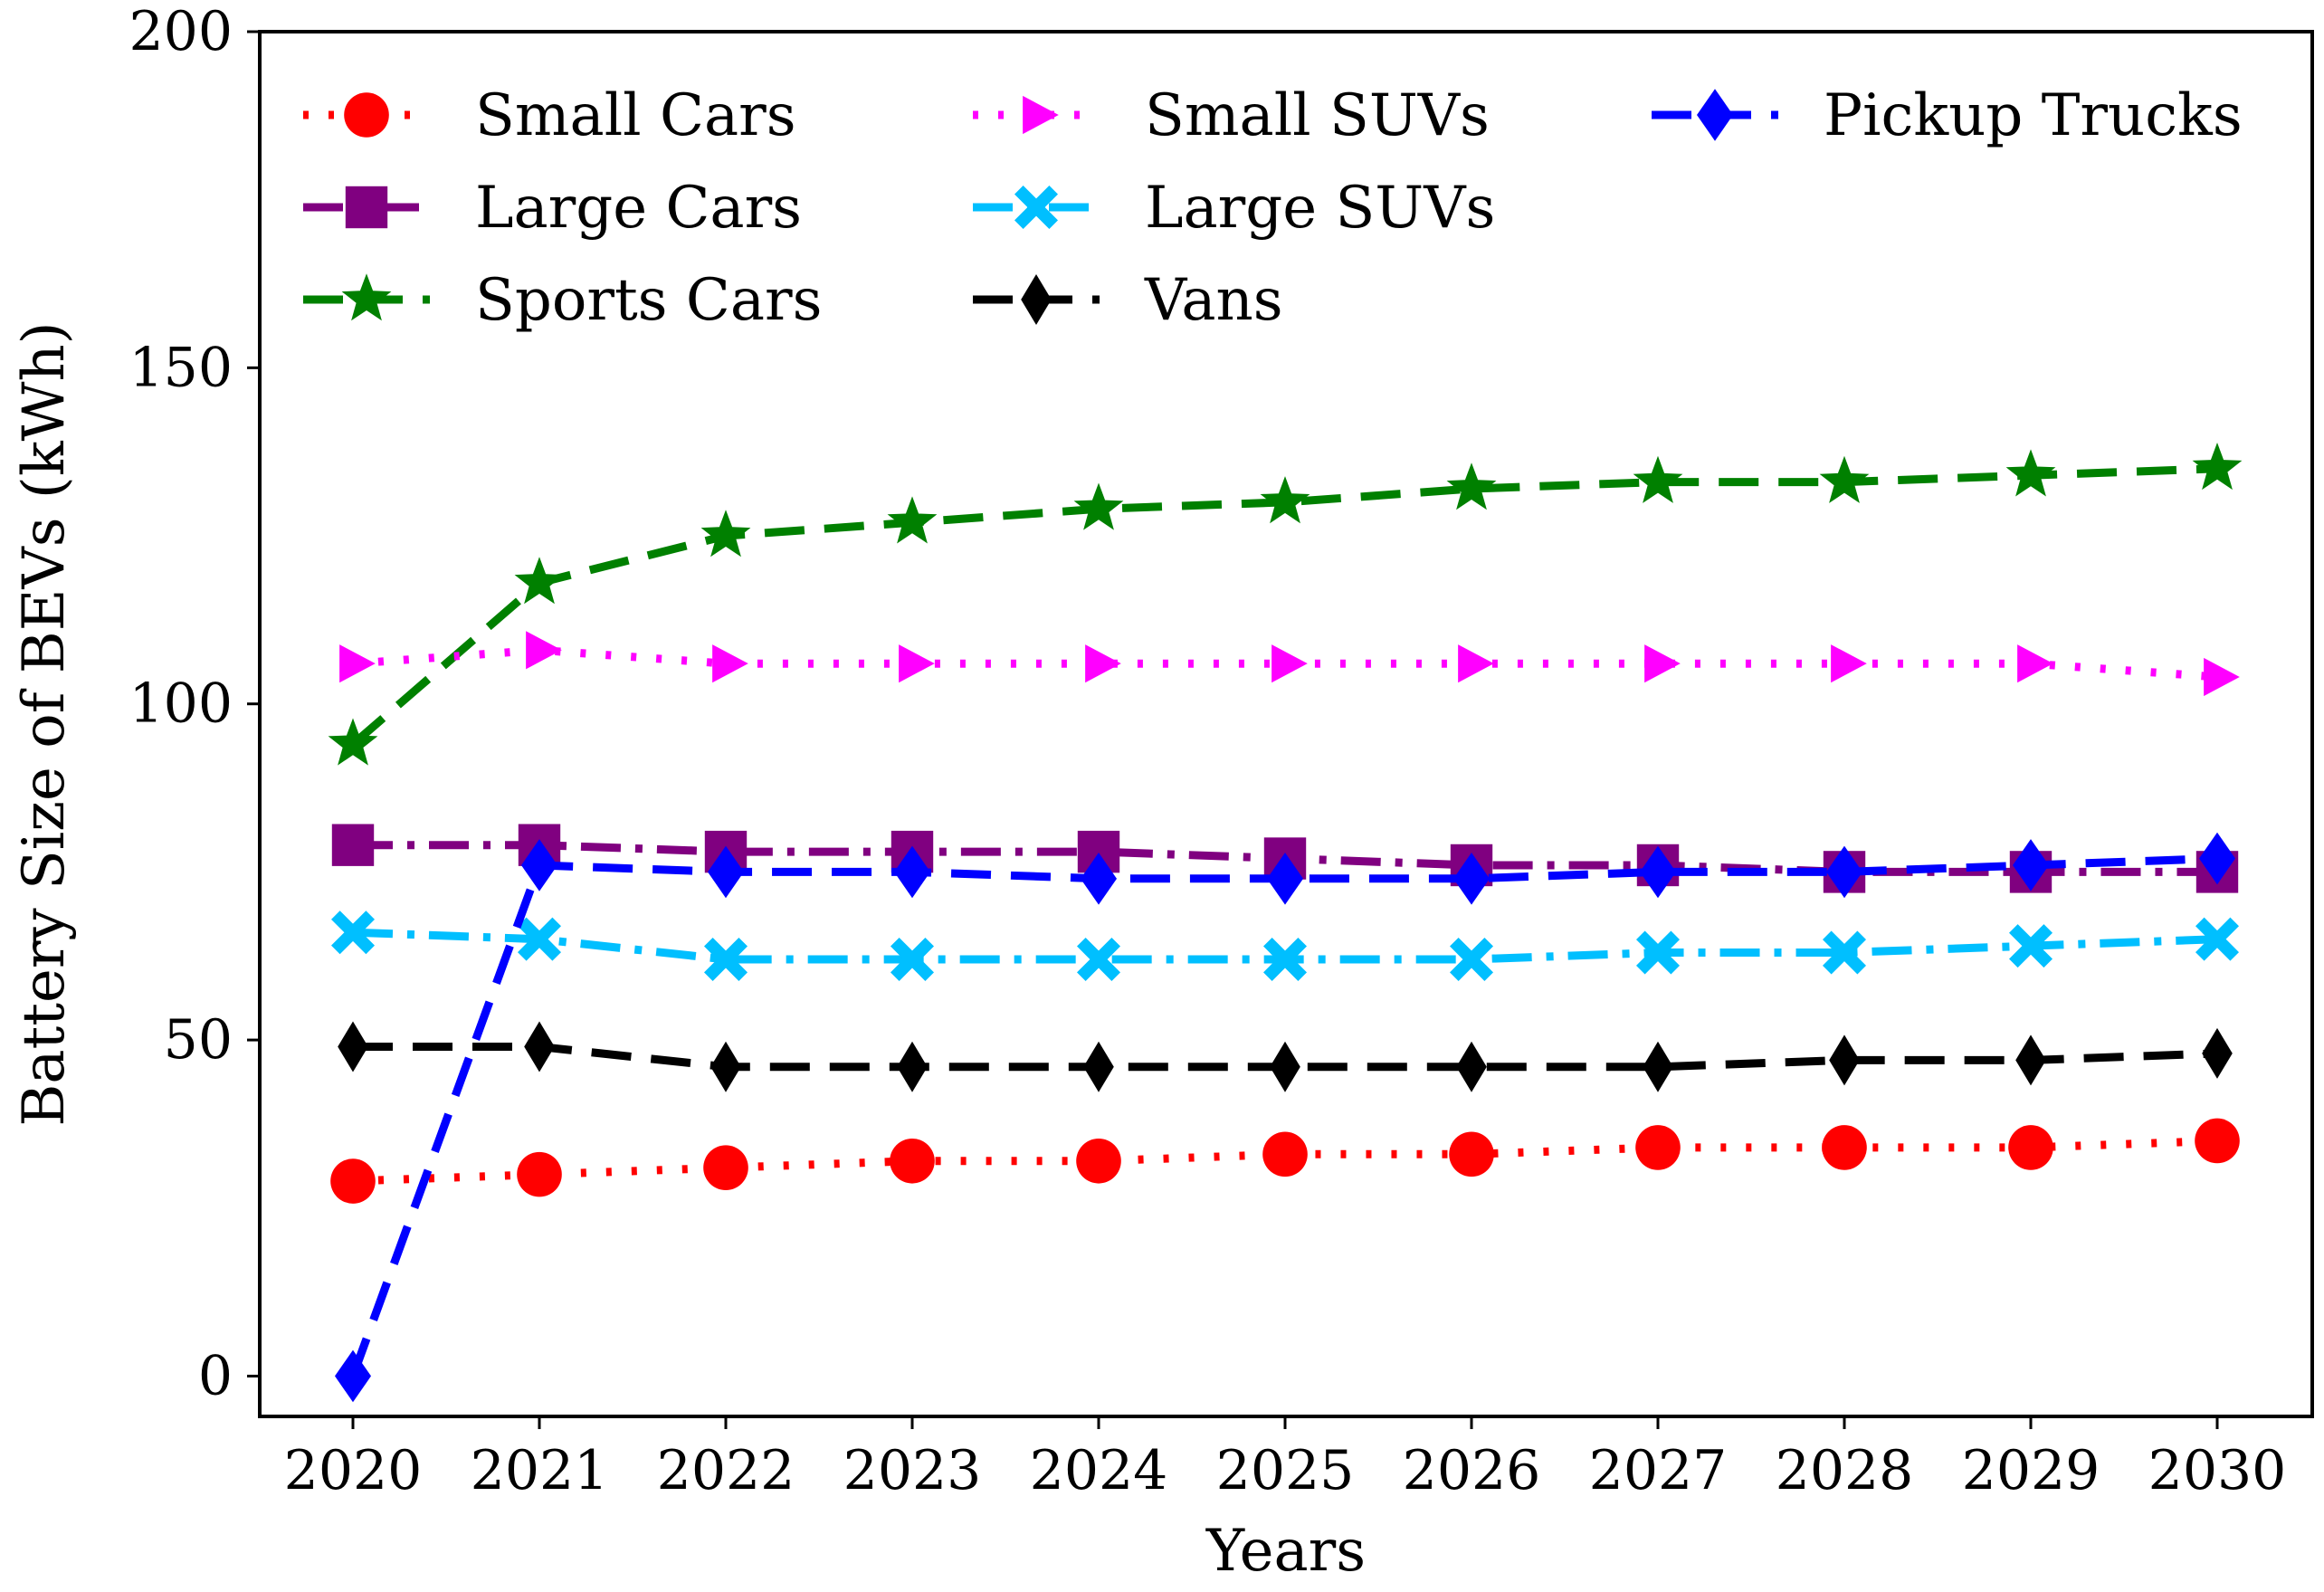  I want to click on legend-item-large-suvs: Large SUVs, so click(1234, 208).